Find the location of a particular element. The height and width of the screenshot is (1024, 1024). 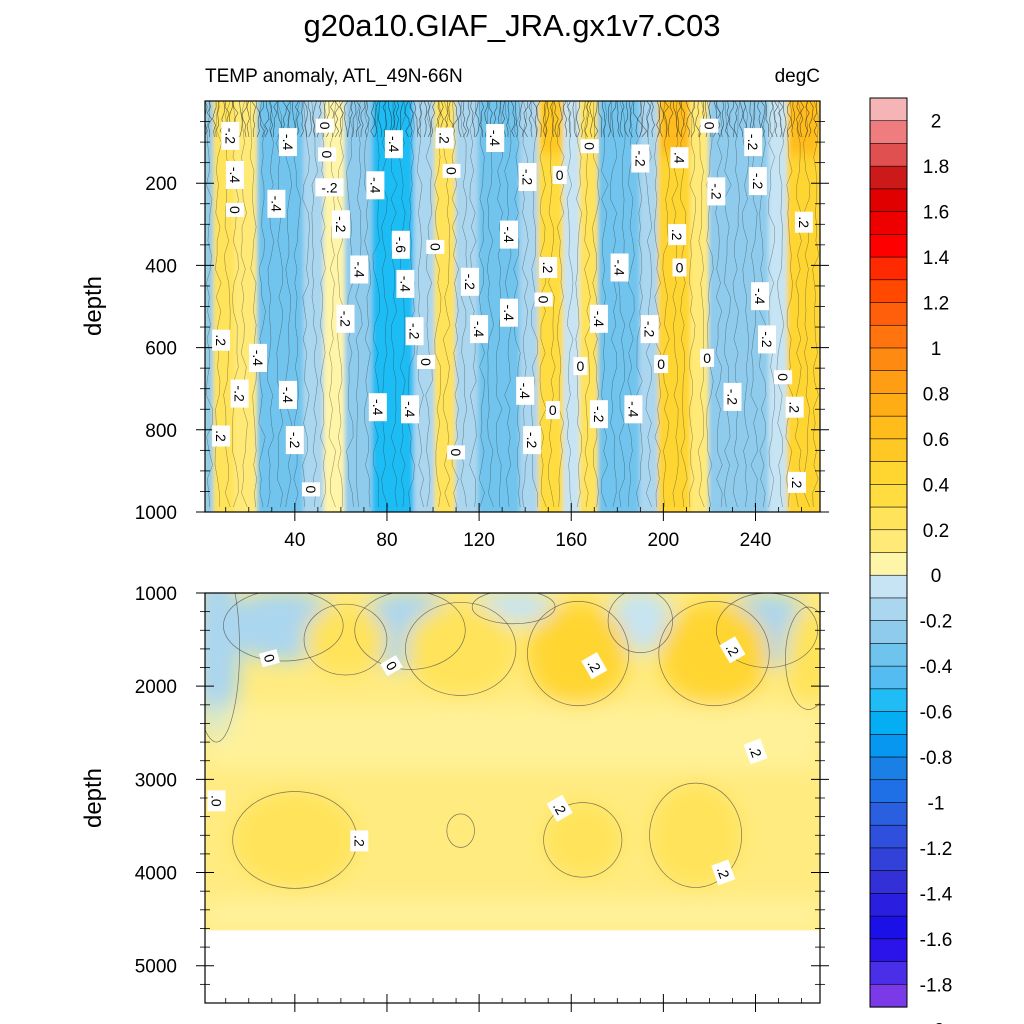

lower-contour-label-5: .0 is located at coordinates (216, 801).